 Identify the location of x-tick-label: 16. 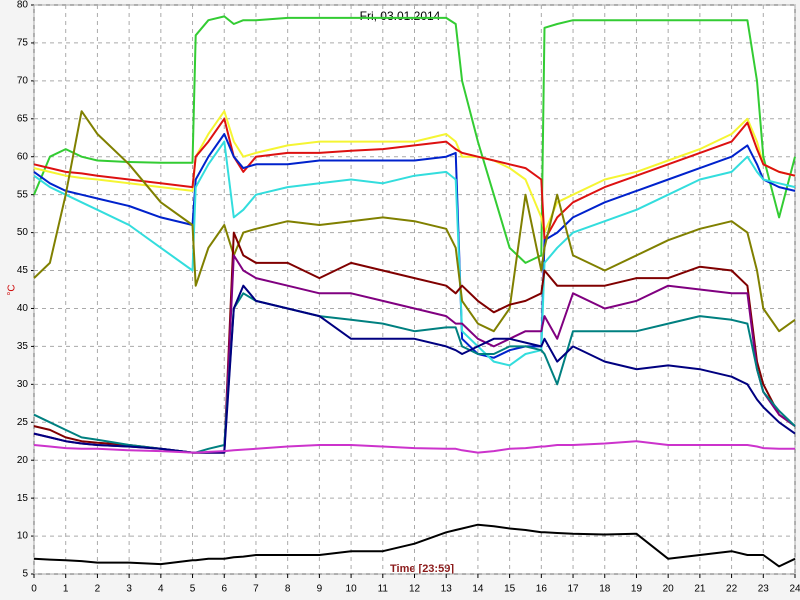
(542, 589).